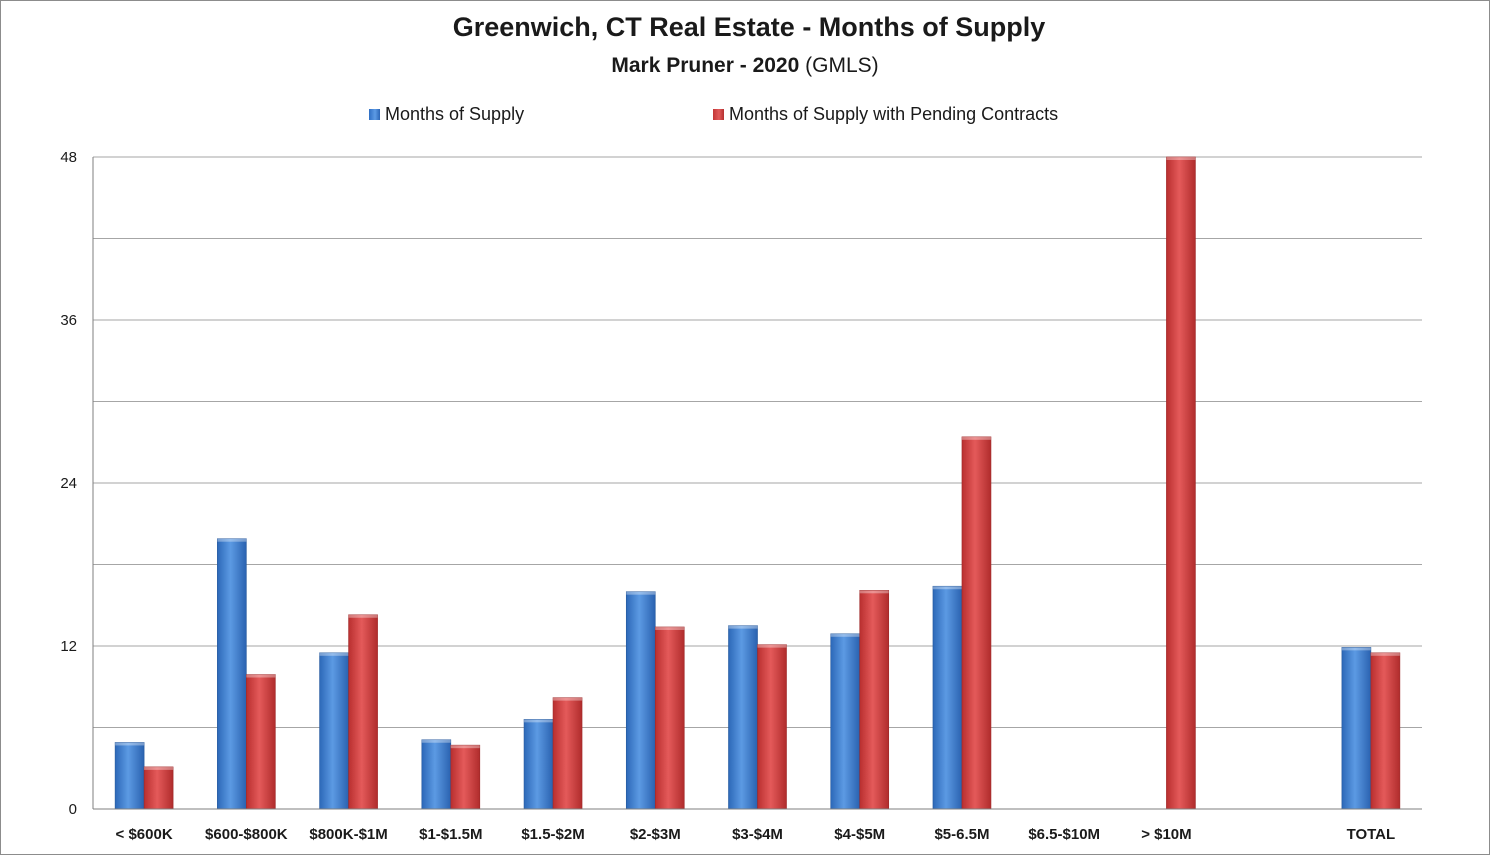 This screenshot has width=1490, height=855. Describe the element at coordinates (705, 65) in the screenshot. I see `subtitle-author: Mark Pruner - 2020` at that location.